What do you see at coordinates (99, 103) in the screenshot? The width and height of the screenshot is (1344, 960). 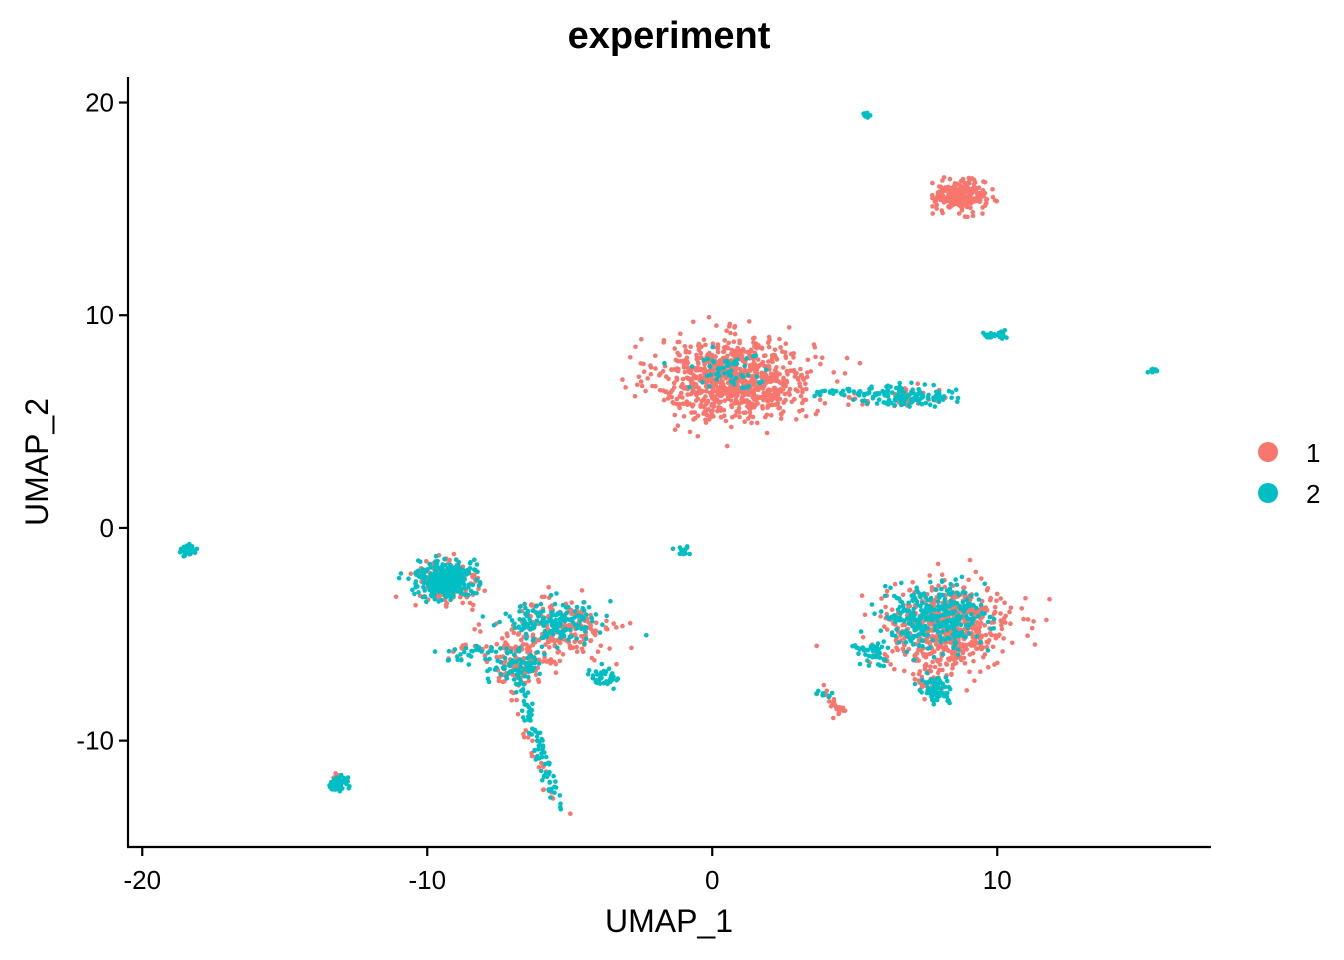 I see `y-tick-label: 20` at bounding box center [99, 103].